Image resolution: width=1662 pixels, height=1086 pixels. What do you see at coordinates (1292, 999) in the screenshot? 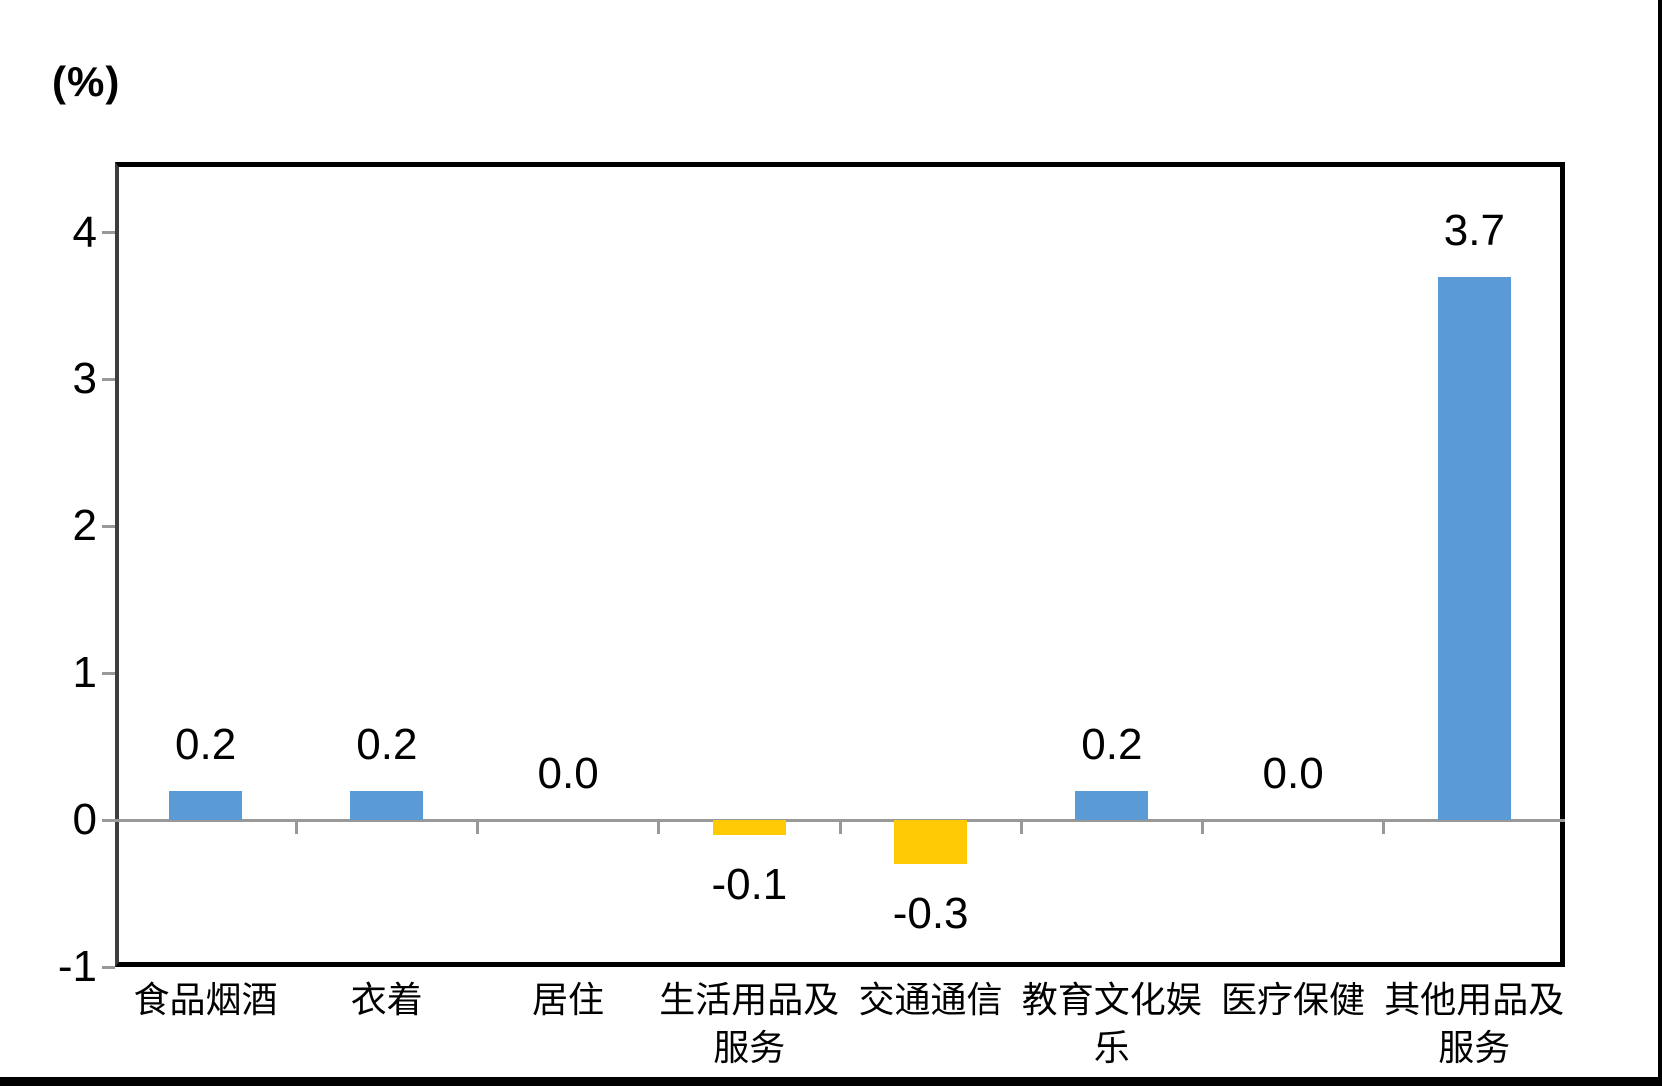
I see `category-label: 医疗保健` at bounding box center [1292, 999].